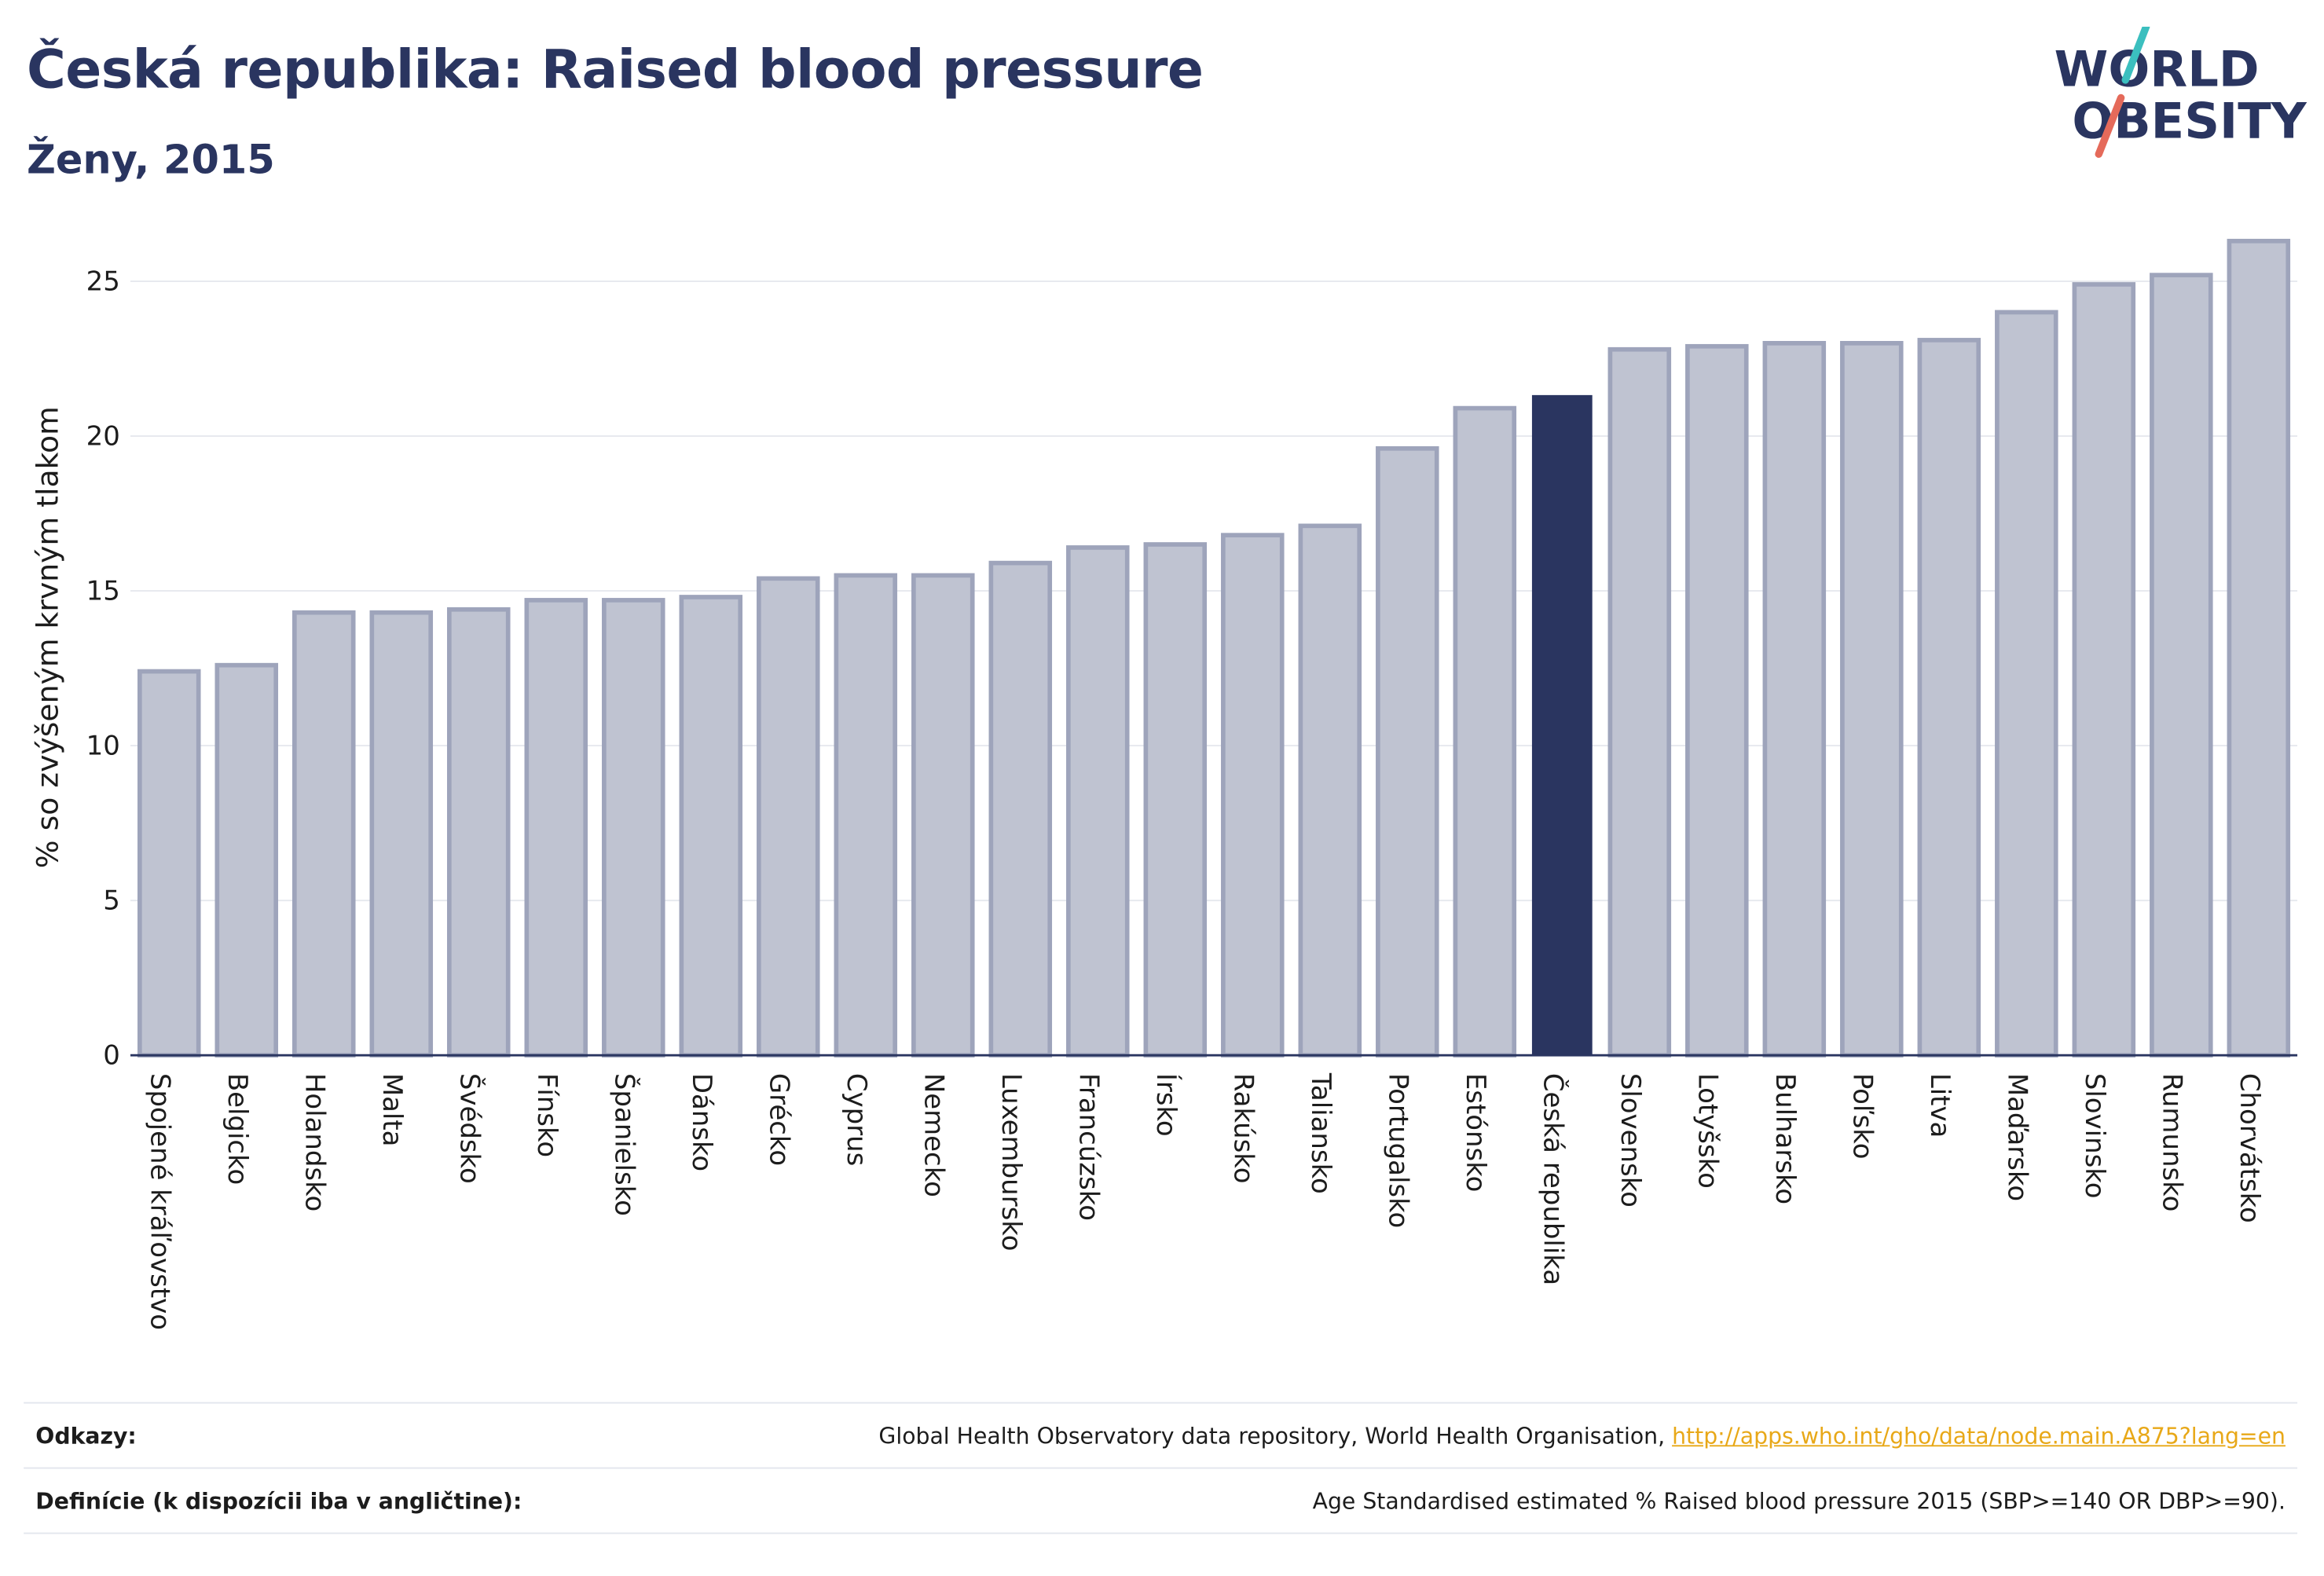  I want to click on y-tick-label: 0, so click(111, 1056).